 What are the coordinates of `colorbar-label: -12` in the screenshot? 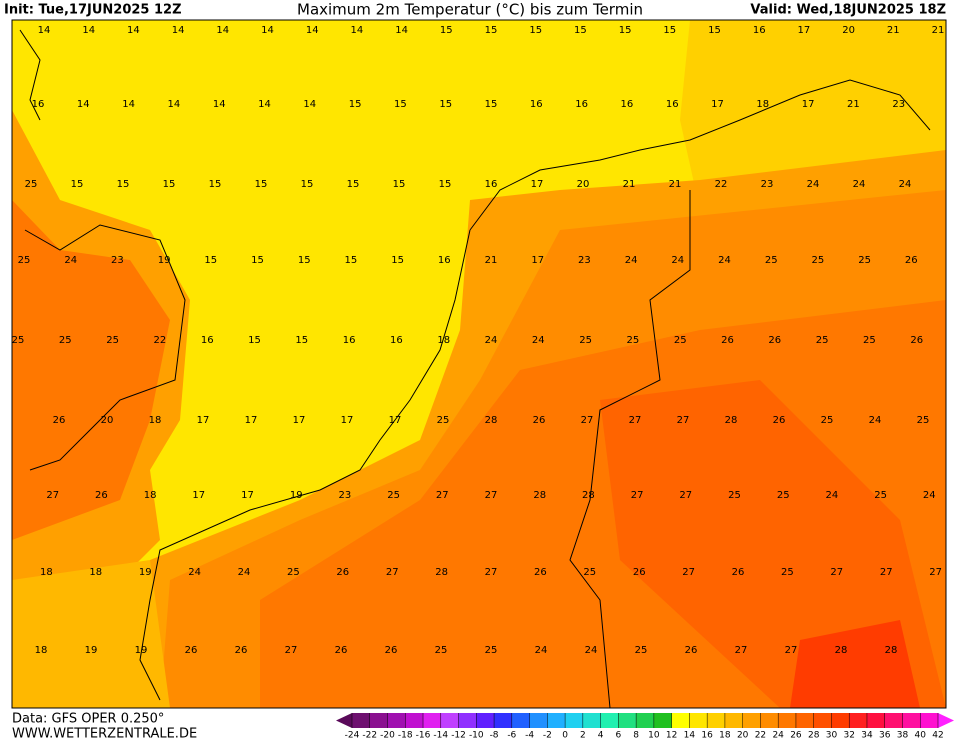 It's located at (458, 736).